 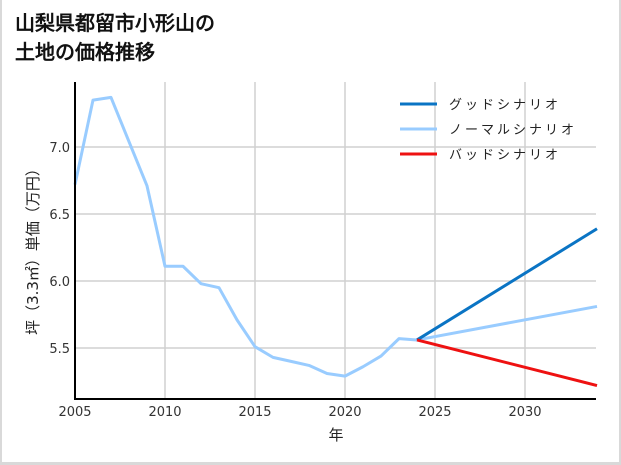 What do you see at coordinates (524, 412) in the screenshot?
I see `x-tick-label: 2030` at bounding box center [524, 412].